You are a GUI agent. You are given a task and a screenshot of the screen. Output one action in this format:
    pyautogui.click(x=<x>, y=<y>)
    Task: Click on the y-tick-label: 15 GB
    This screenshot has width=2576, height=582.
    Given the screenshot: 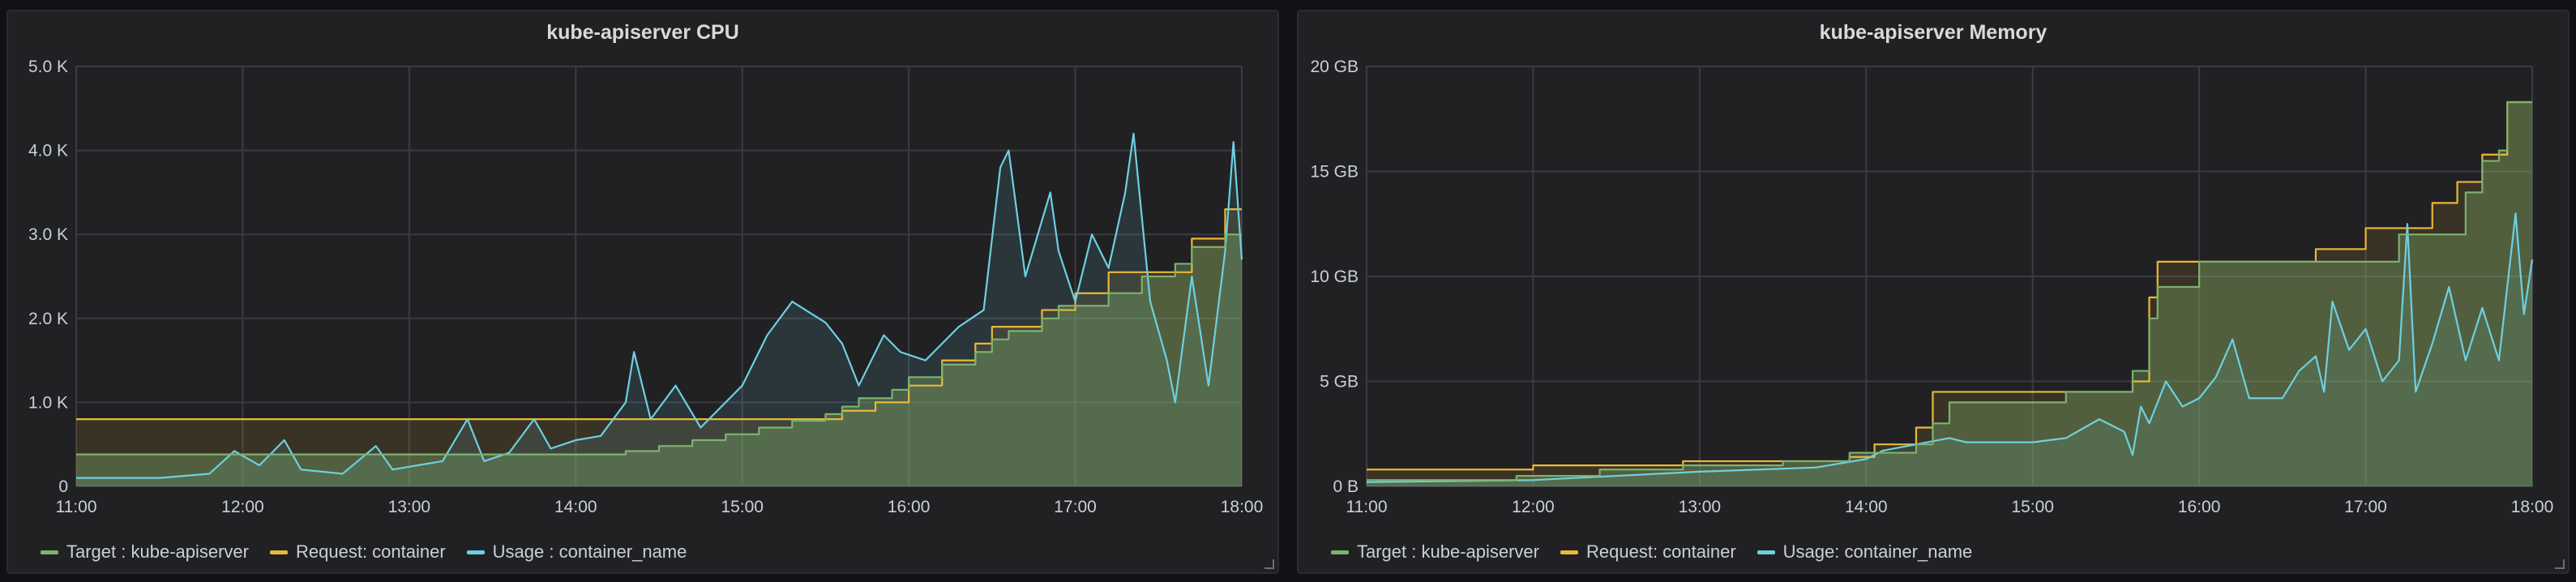 What is the action you would take?
    pyautogui.click(x=1334, y=172)
    